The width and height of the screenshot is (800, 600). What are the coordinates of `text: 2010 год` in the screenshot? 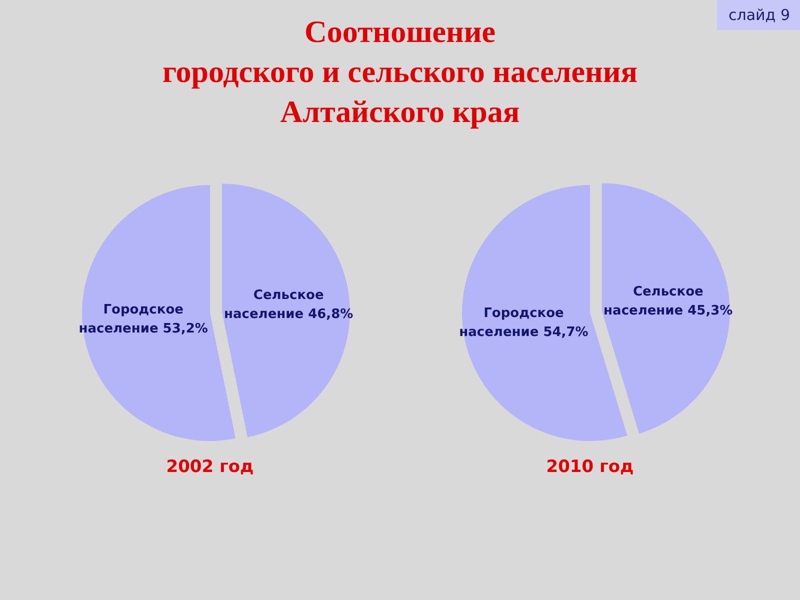 It's located at (590, 467).